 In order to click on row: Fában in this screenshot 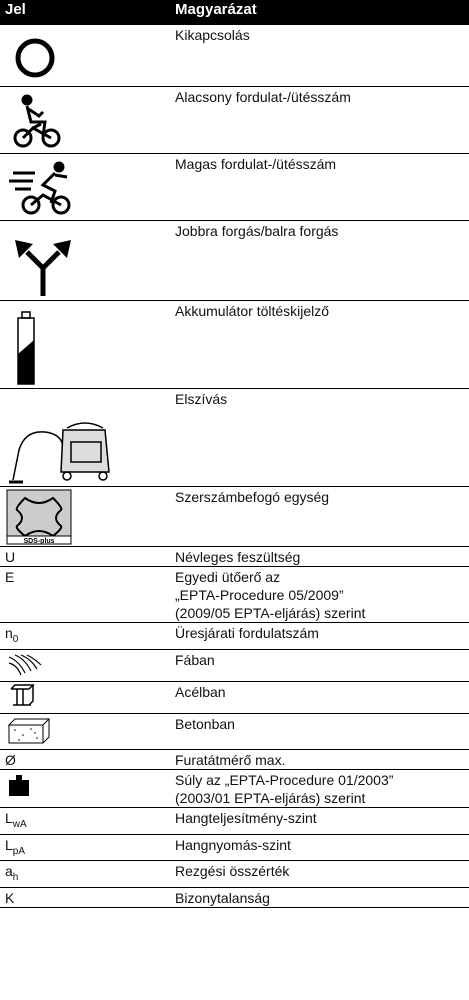, I will do `click(234, 665)`.